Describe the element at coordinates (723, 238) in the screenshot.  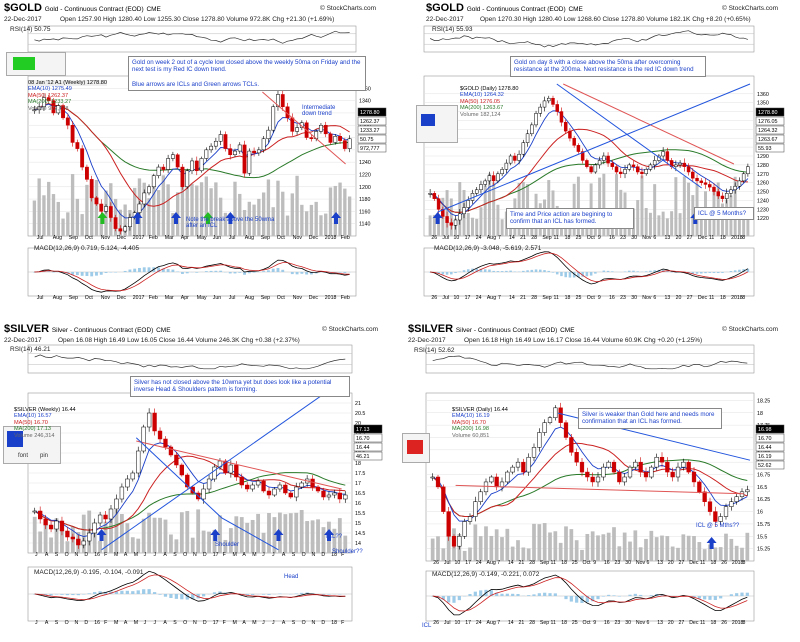
I see `x-tick-label: 18` at that location.